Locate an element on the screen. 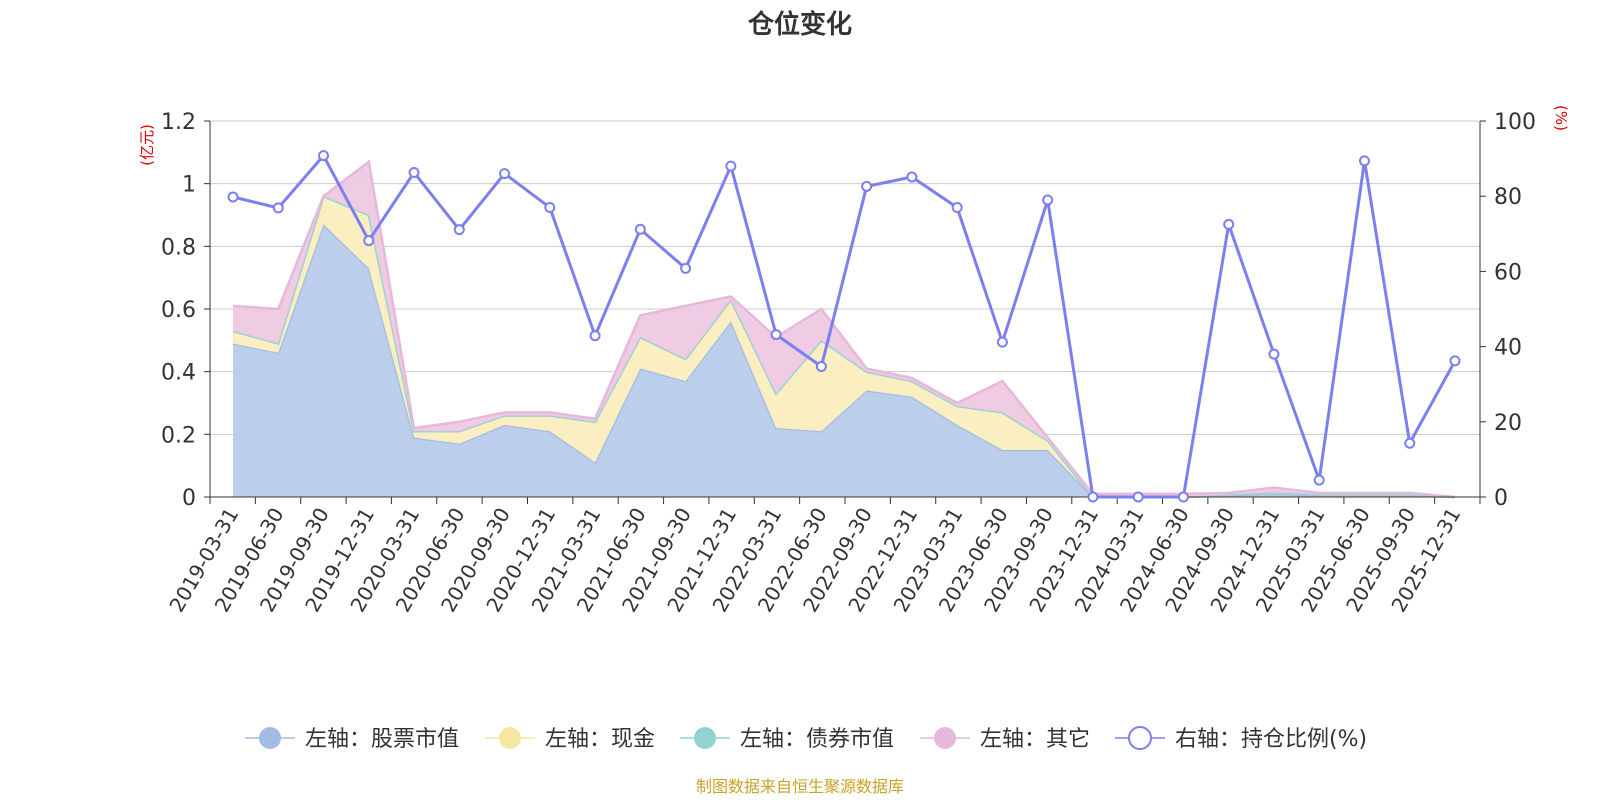 The width and height of the screenshot is (1600, 800). legend-item: 左轴：现金 is located at coordinates (570, 739).